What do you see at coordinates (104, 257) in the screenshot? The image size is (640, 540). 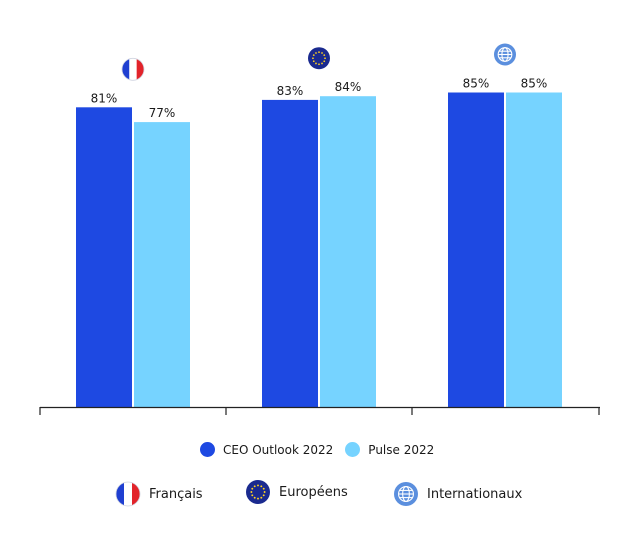 I see `bar-français-ceo-outlook` at bounding box center [104, 257].